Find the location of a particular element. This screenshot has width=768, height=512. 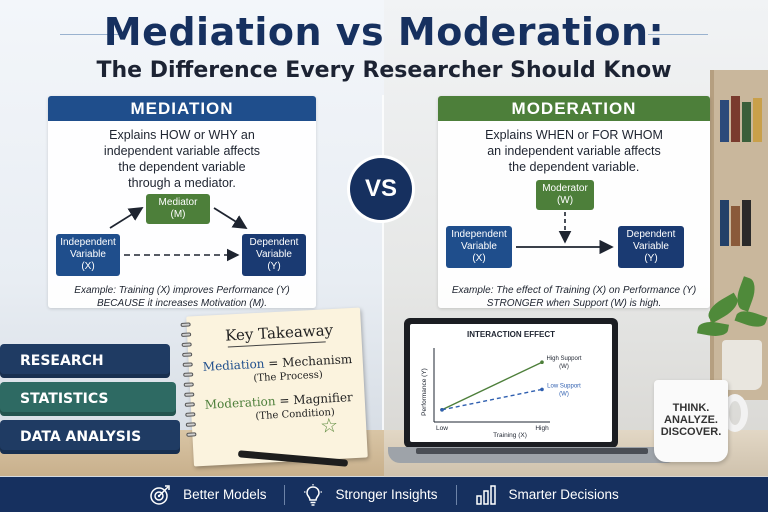

mediation-takeaway: Mediation = Mechanism is located at coordinates (277, 363).